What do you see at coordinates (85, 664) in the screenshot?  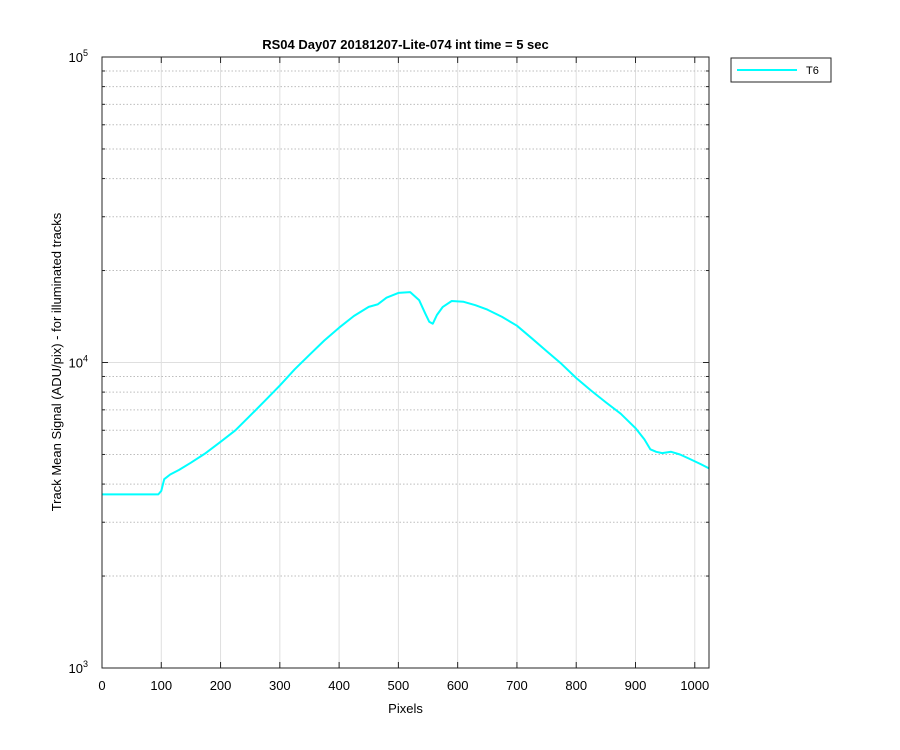 I see `y-tick-exponent: 3` at bounding box center [85, 664].